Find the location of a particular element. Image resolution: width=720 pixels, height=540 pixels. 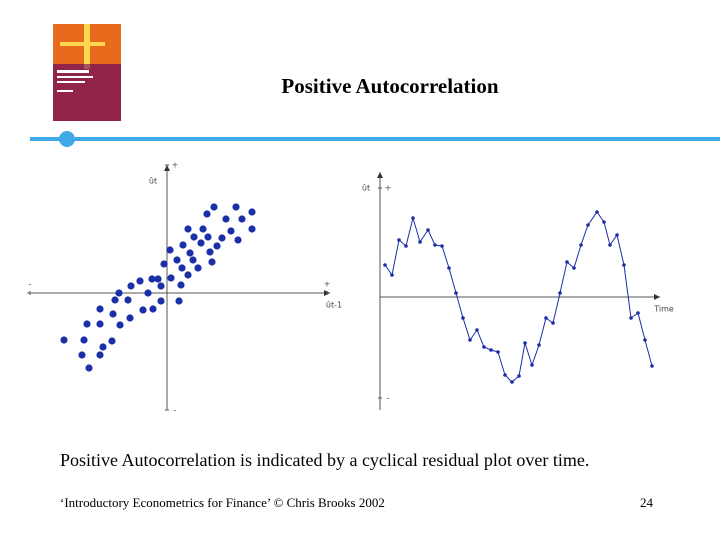

x-tick-label: + is located at coordinates (327, 284).